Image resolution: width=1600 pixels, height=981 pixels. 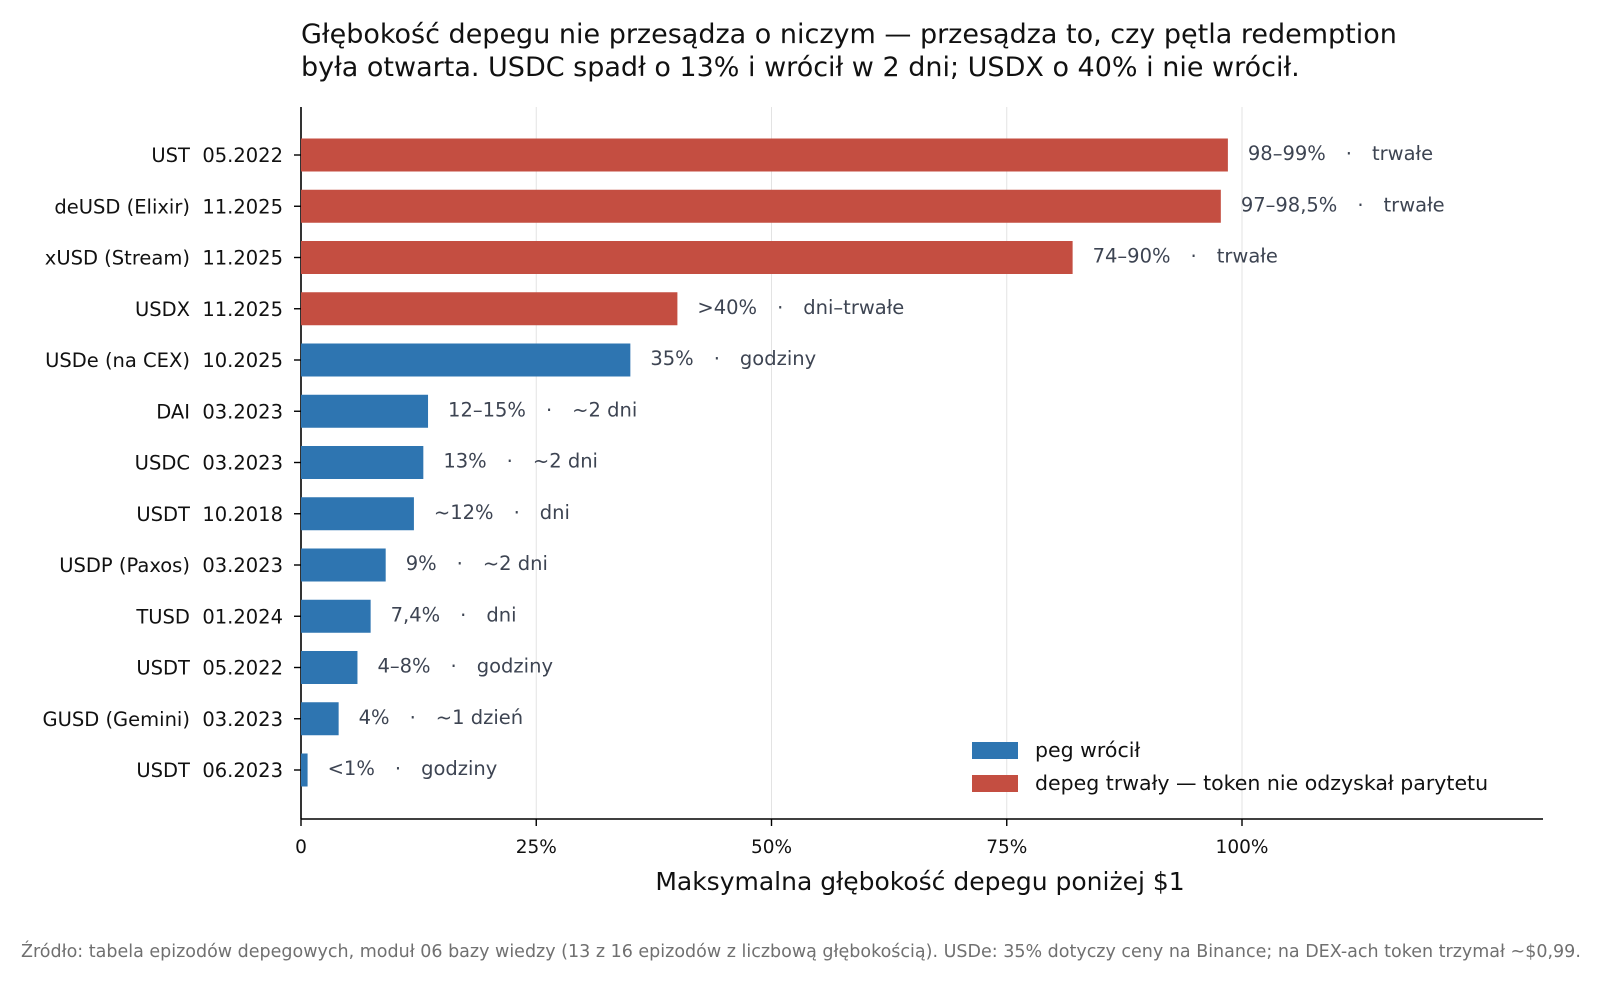 I want to click on bar-data-label: >40% · dni–trwałe, so click(x=800, y=307).